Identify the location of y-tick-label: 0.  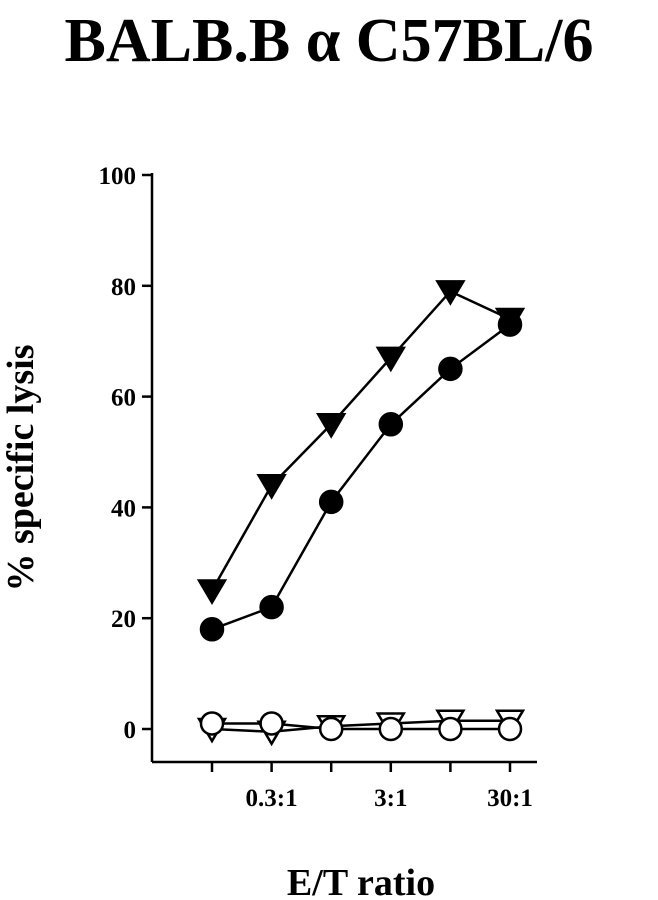
(130, 730).